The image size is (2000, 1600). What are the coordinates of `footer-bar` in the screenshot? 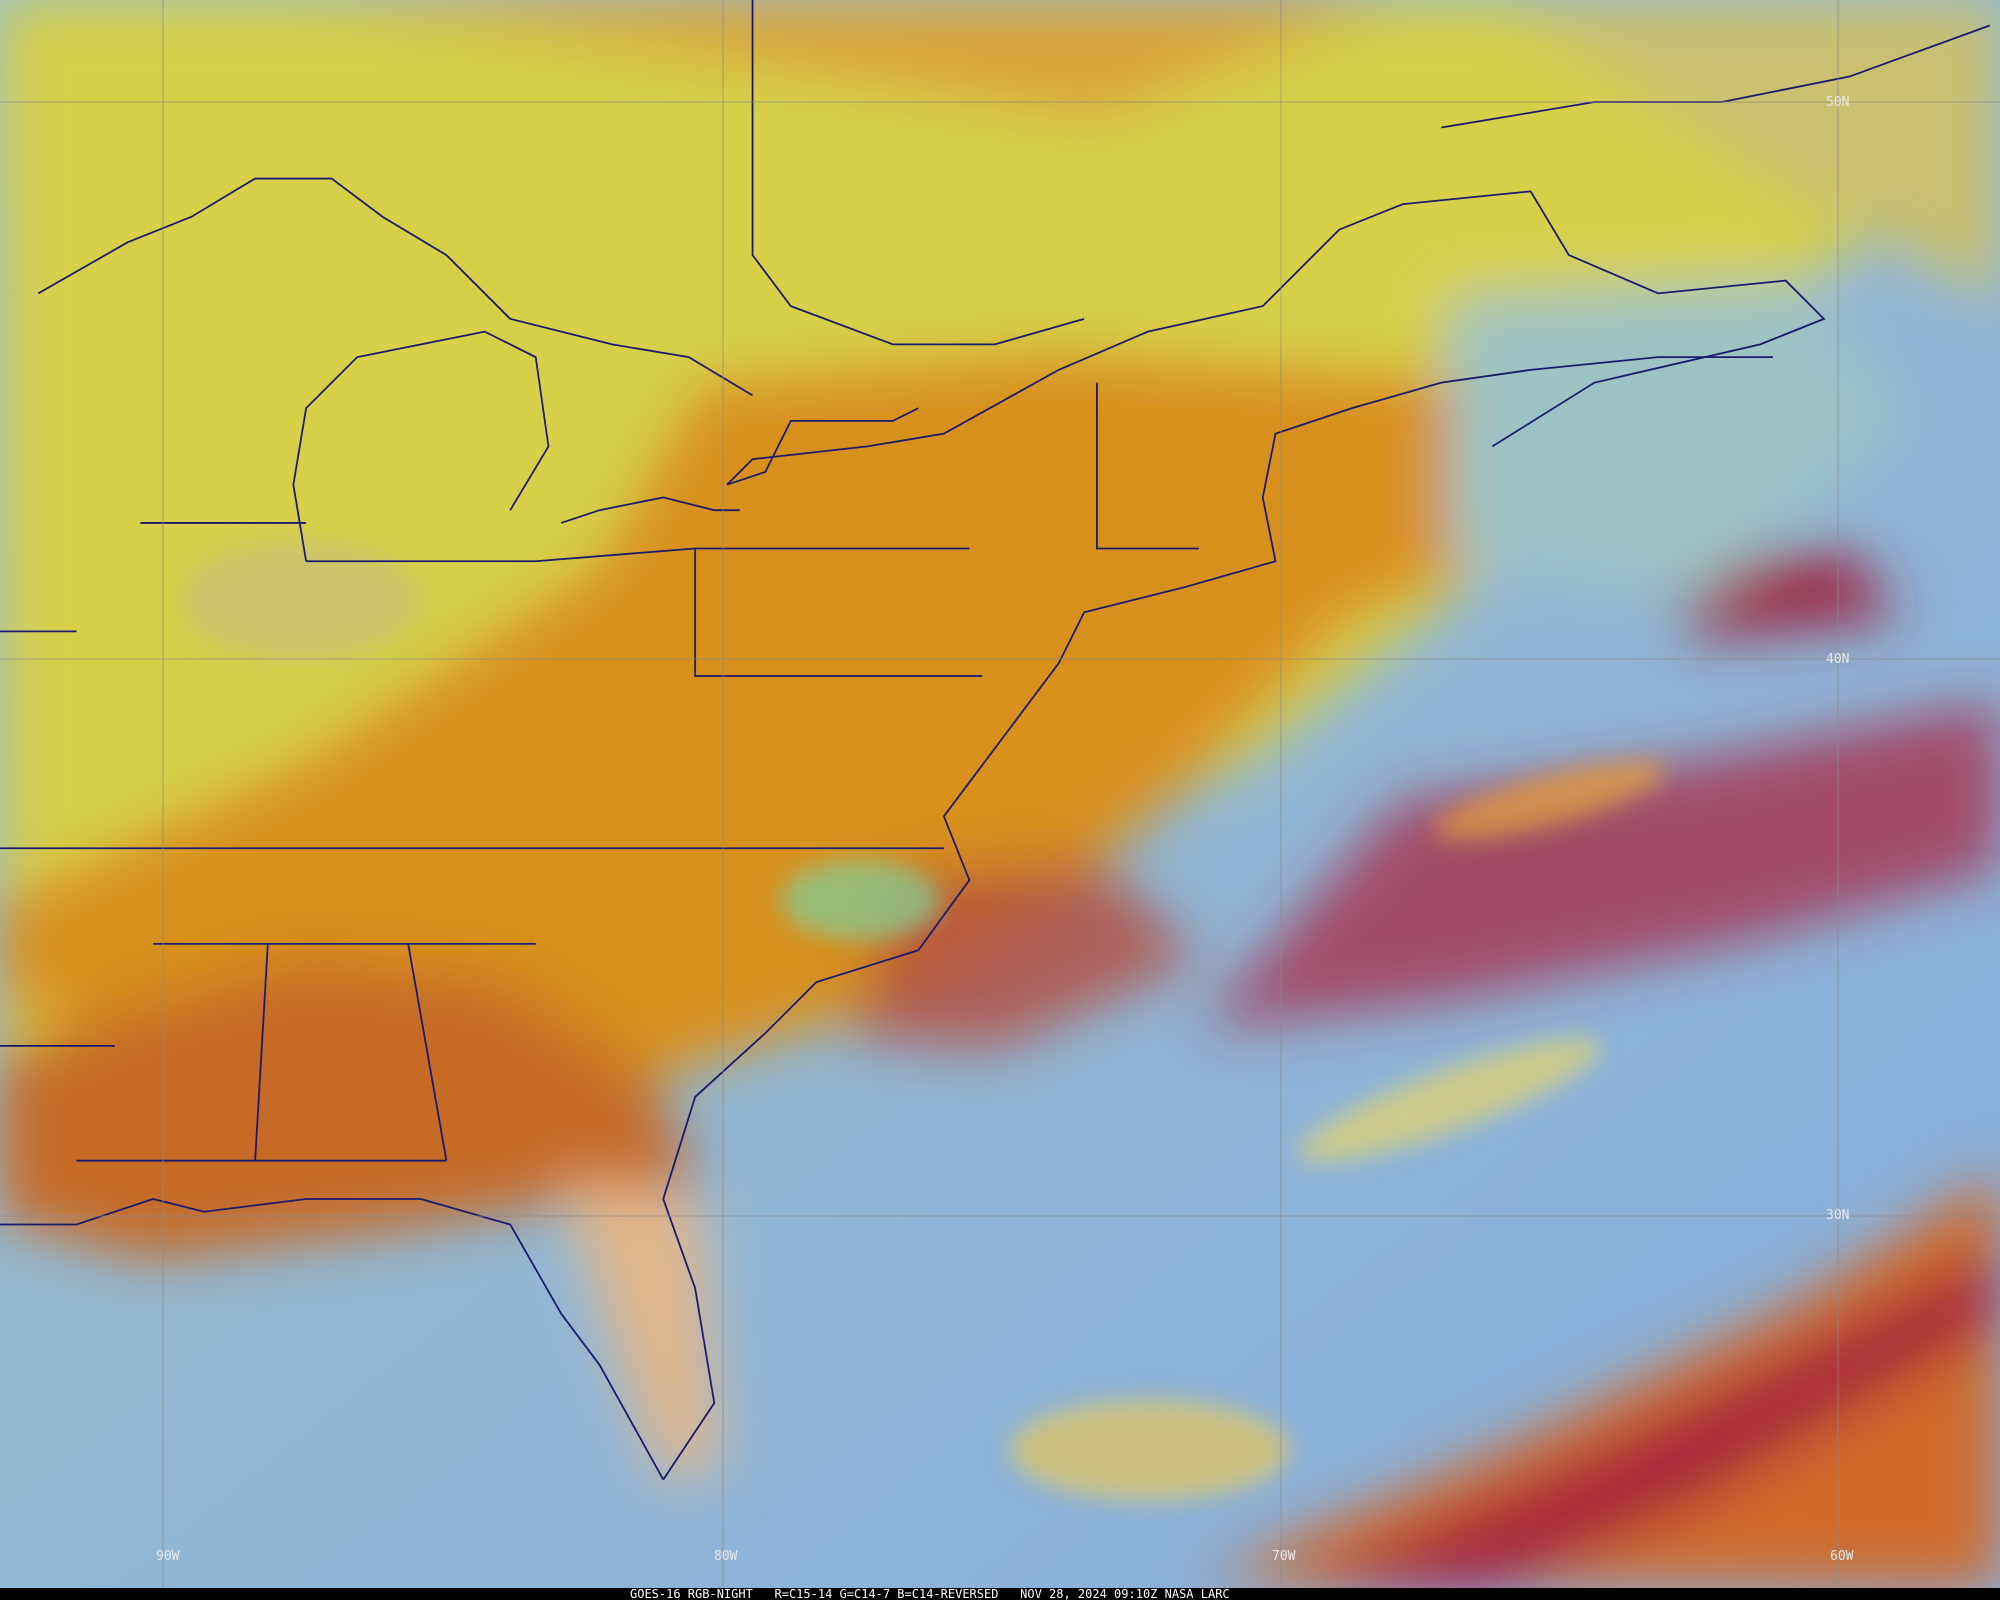 It's located at (1000, 1594).